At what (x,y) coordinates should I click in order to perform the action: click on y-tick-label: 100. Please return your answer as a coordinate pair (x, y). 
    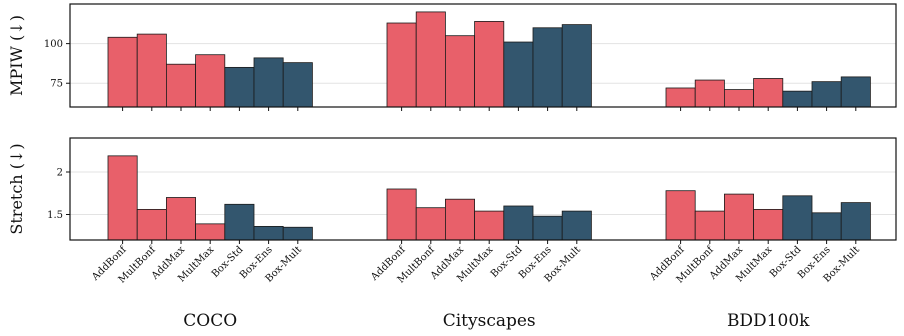
    Looking at the image, I should click on (53, 44).